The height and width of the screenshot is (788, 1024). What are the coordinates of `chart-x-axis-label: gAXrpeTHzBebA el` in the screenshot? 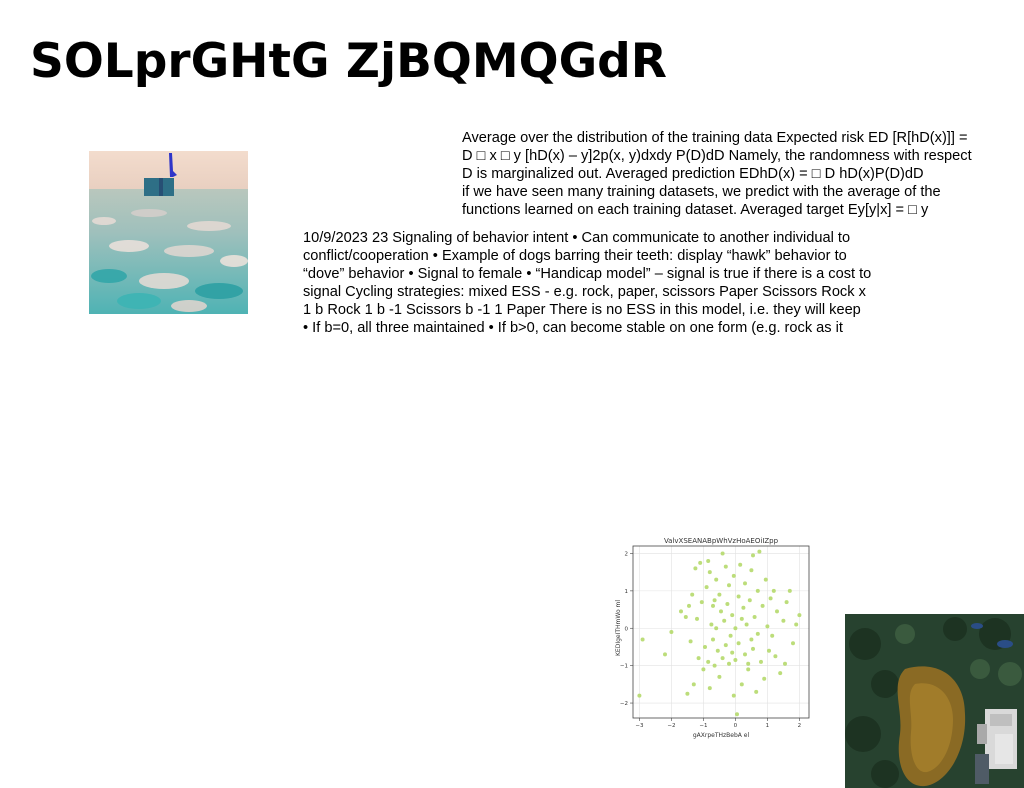 It's located at (721, 735).